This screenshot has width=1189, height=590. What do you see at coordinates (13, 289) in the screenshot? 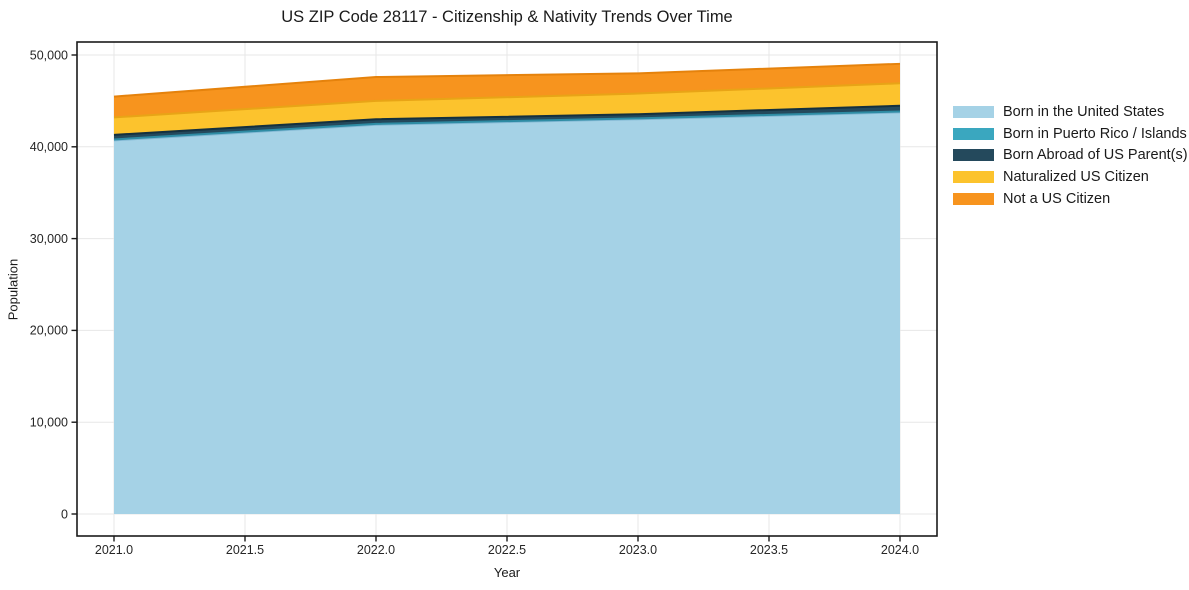
I see `y-axis-label: Population` at bounding box center [13, 289].